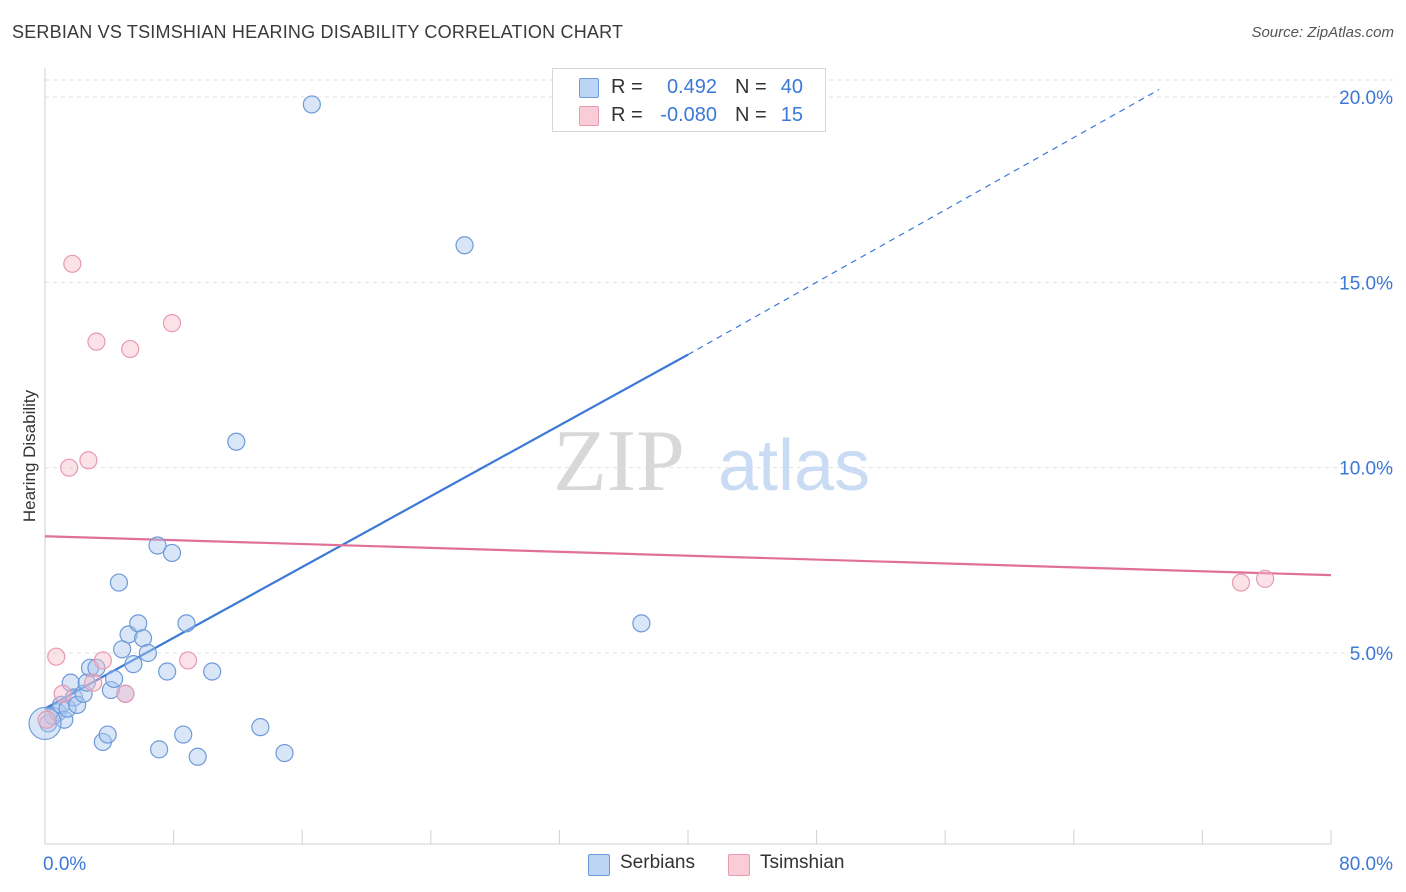 The image size is (1406, 892). I want to click on legend-swatch-serbians, so click(589, 88).